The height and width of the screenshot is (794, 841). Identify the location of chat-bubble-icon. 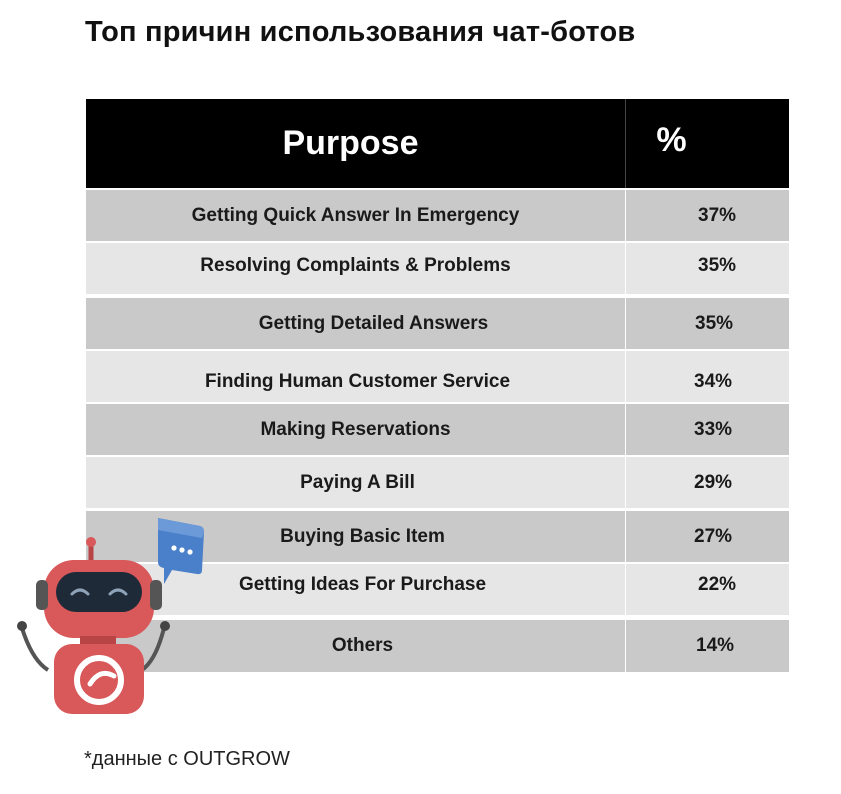
(181, 551).